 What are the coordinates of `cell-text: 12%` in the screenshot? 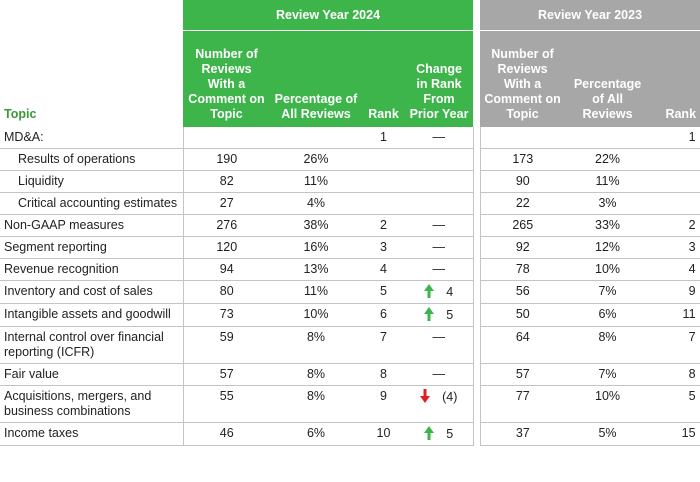 It's located at (608, 247).